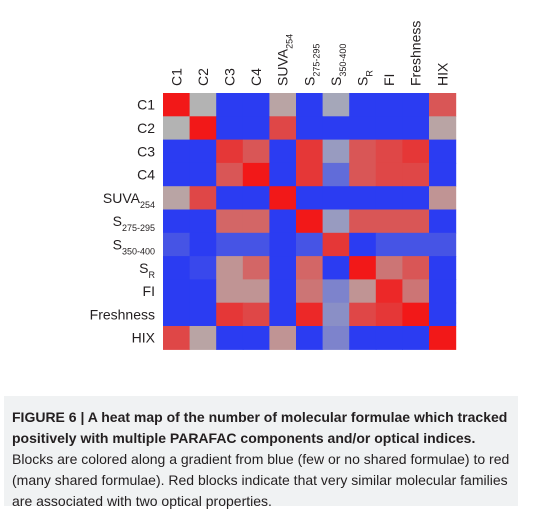 The height and width of the screenshot is (520, 535). I want to click on heatmap-cell-fi-x-hix, so click(443, 291).